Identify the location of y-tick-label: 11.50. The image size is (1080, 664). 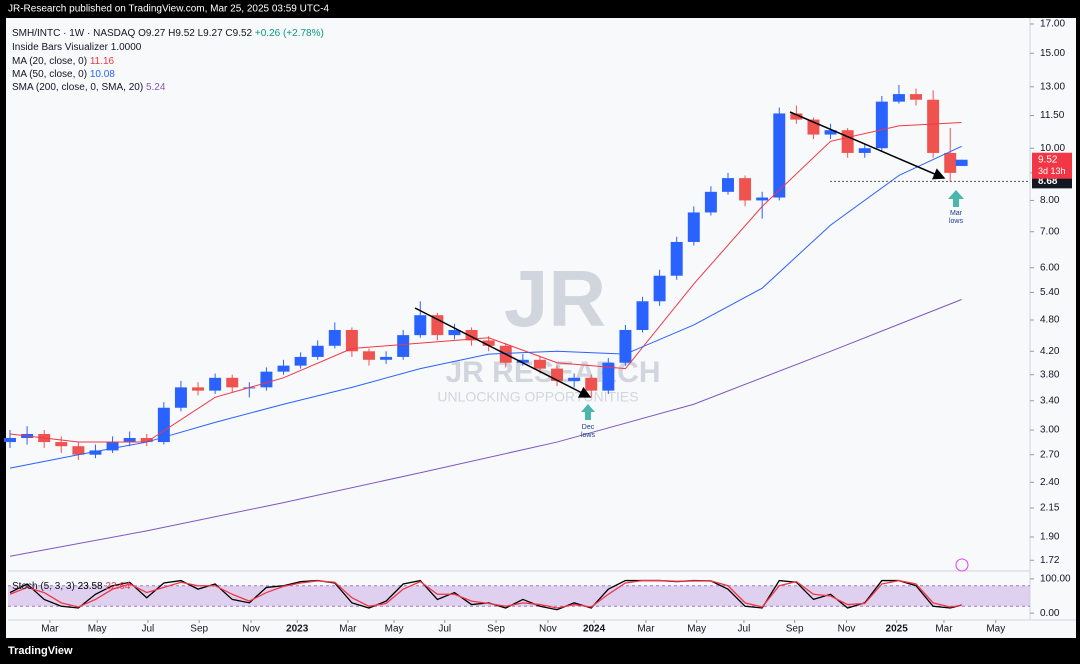
(1052, 115).